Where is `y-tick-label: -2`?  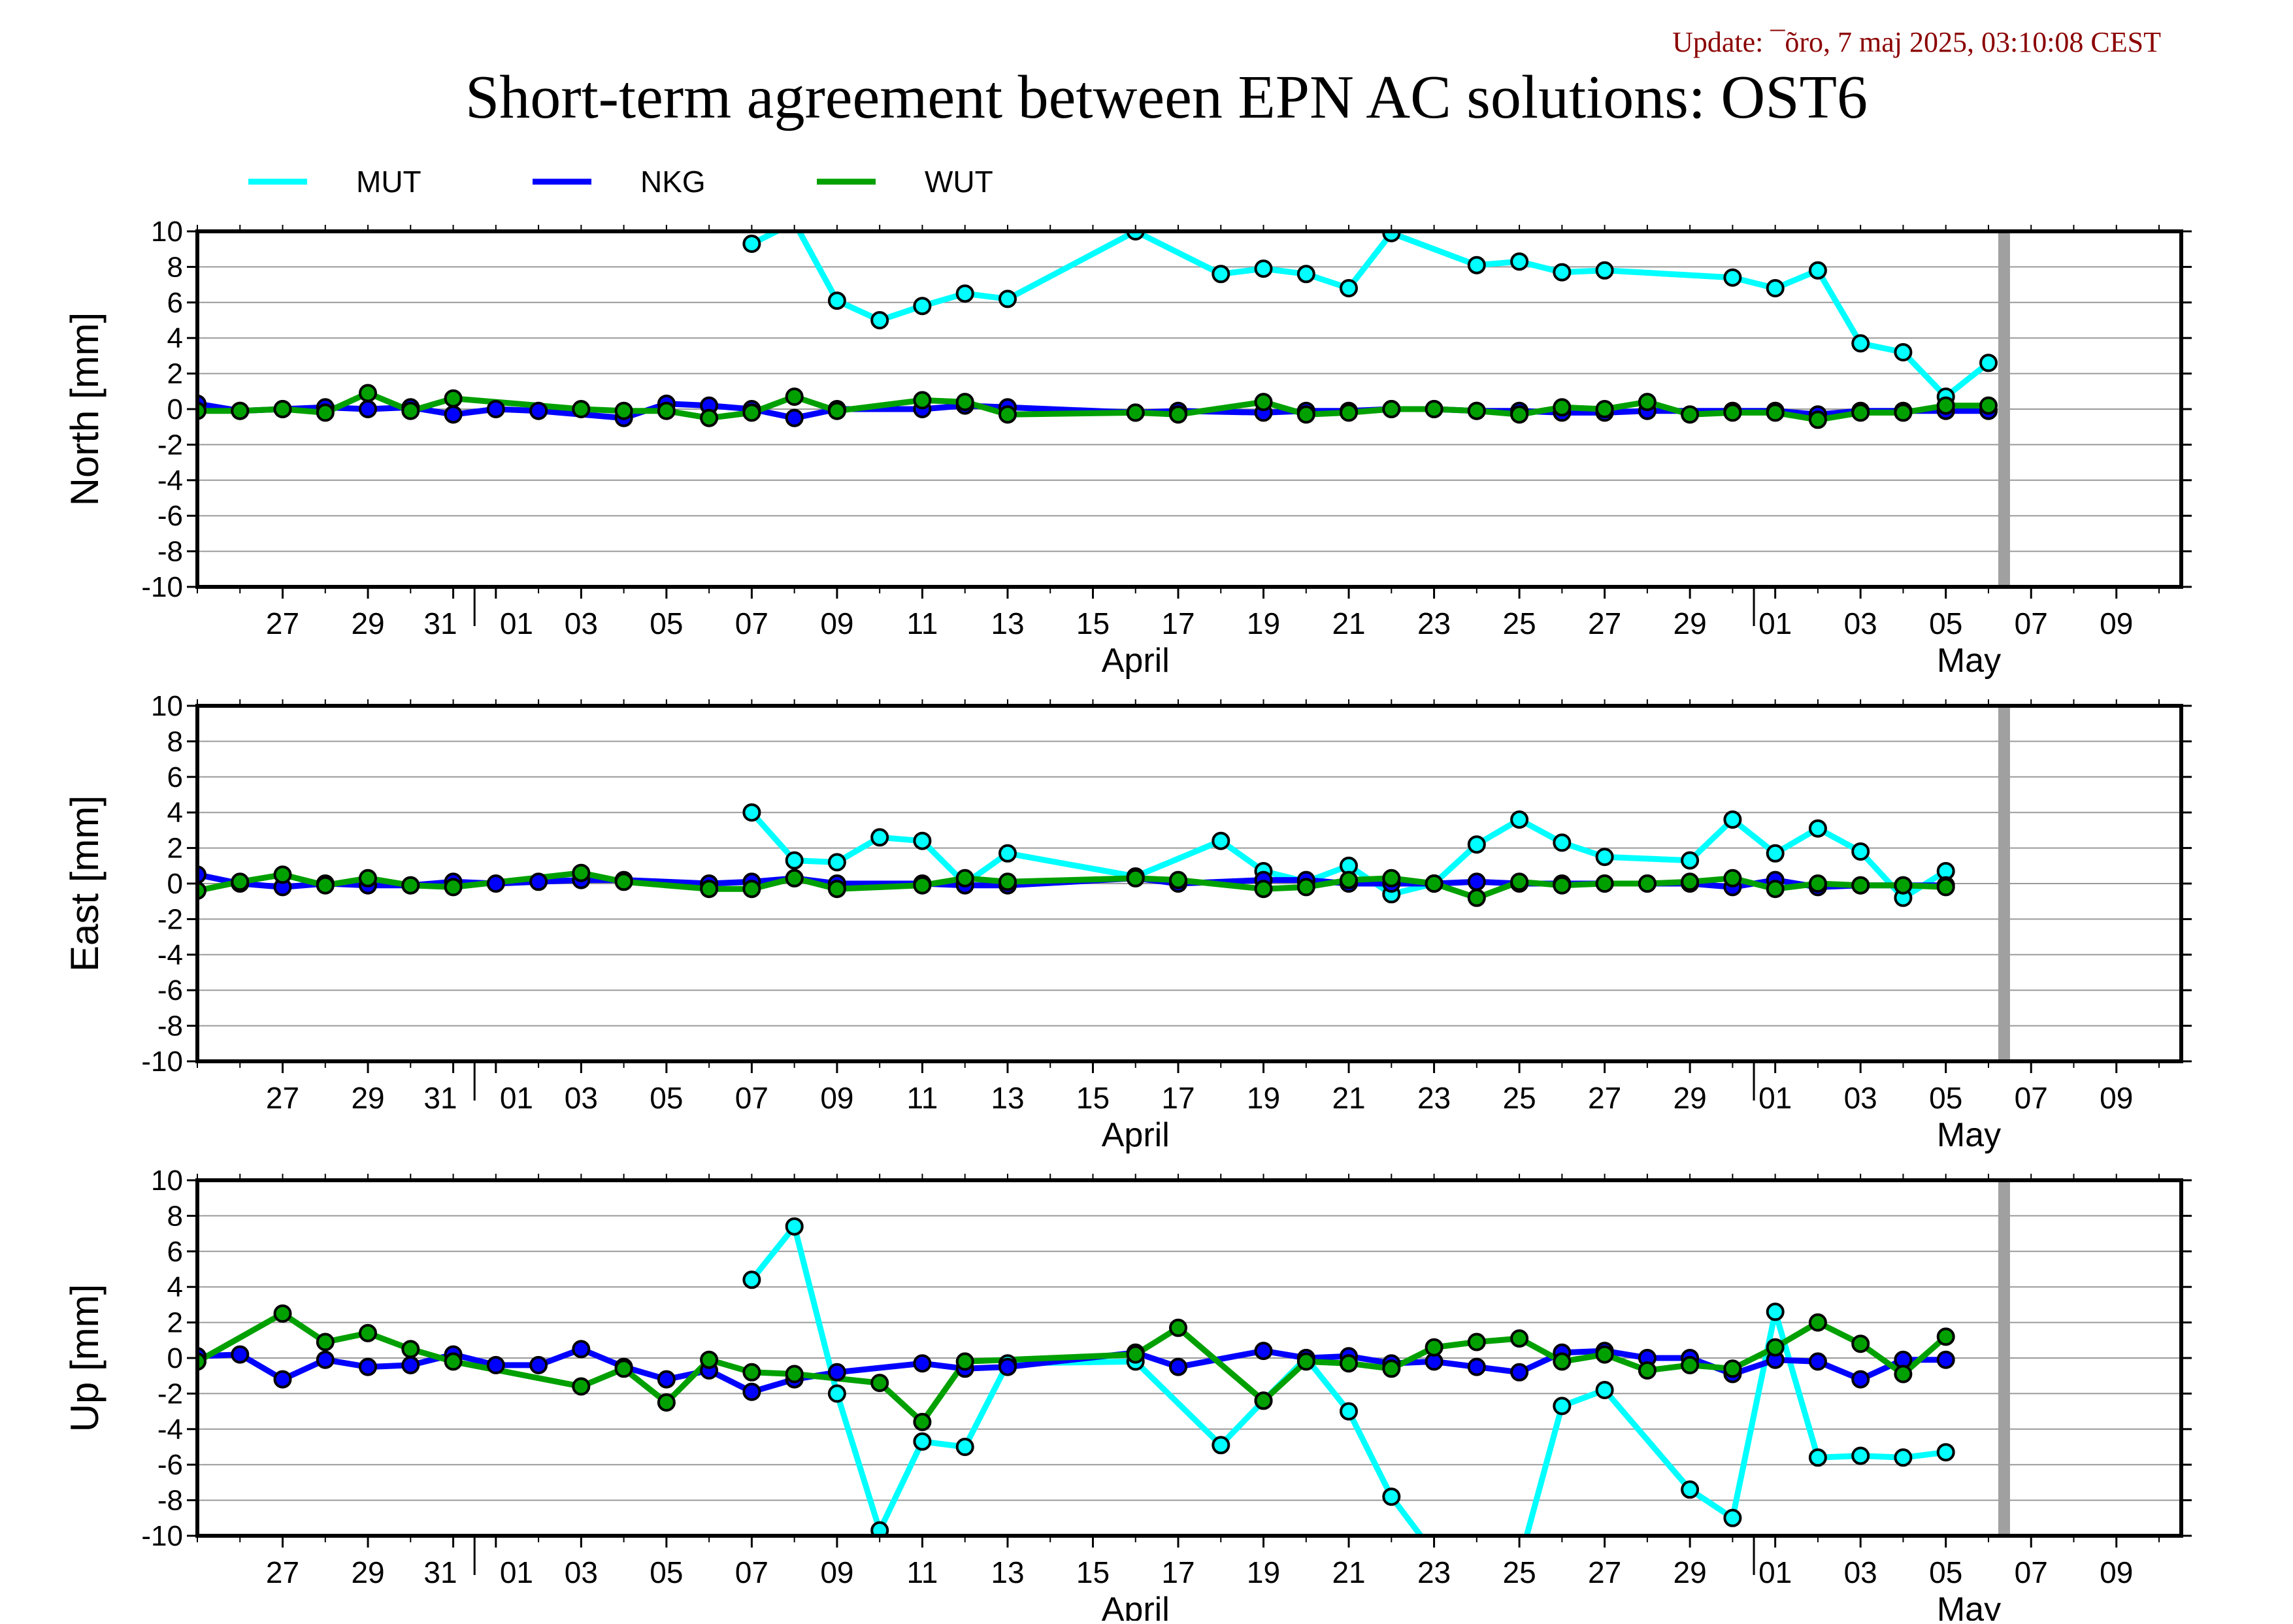 y-tick-label: -2 is located at coordinates (170, 445).